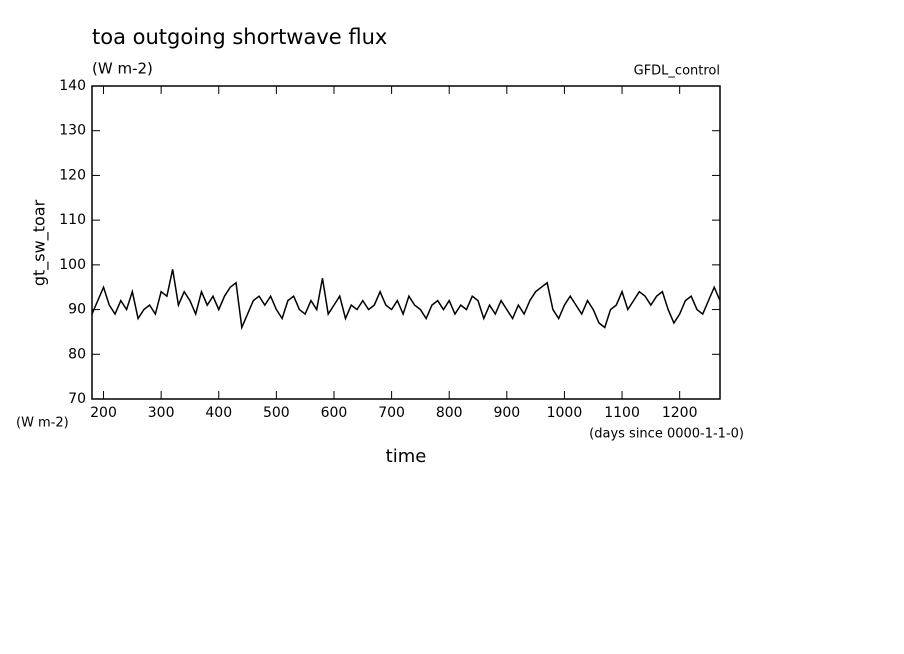  What do you see at coordinates (40, 242) in the screenshot?
I see `y-axis-label: gt_sw_toar` at bounding box center [40, 242].